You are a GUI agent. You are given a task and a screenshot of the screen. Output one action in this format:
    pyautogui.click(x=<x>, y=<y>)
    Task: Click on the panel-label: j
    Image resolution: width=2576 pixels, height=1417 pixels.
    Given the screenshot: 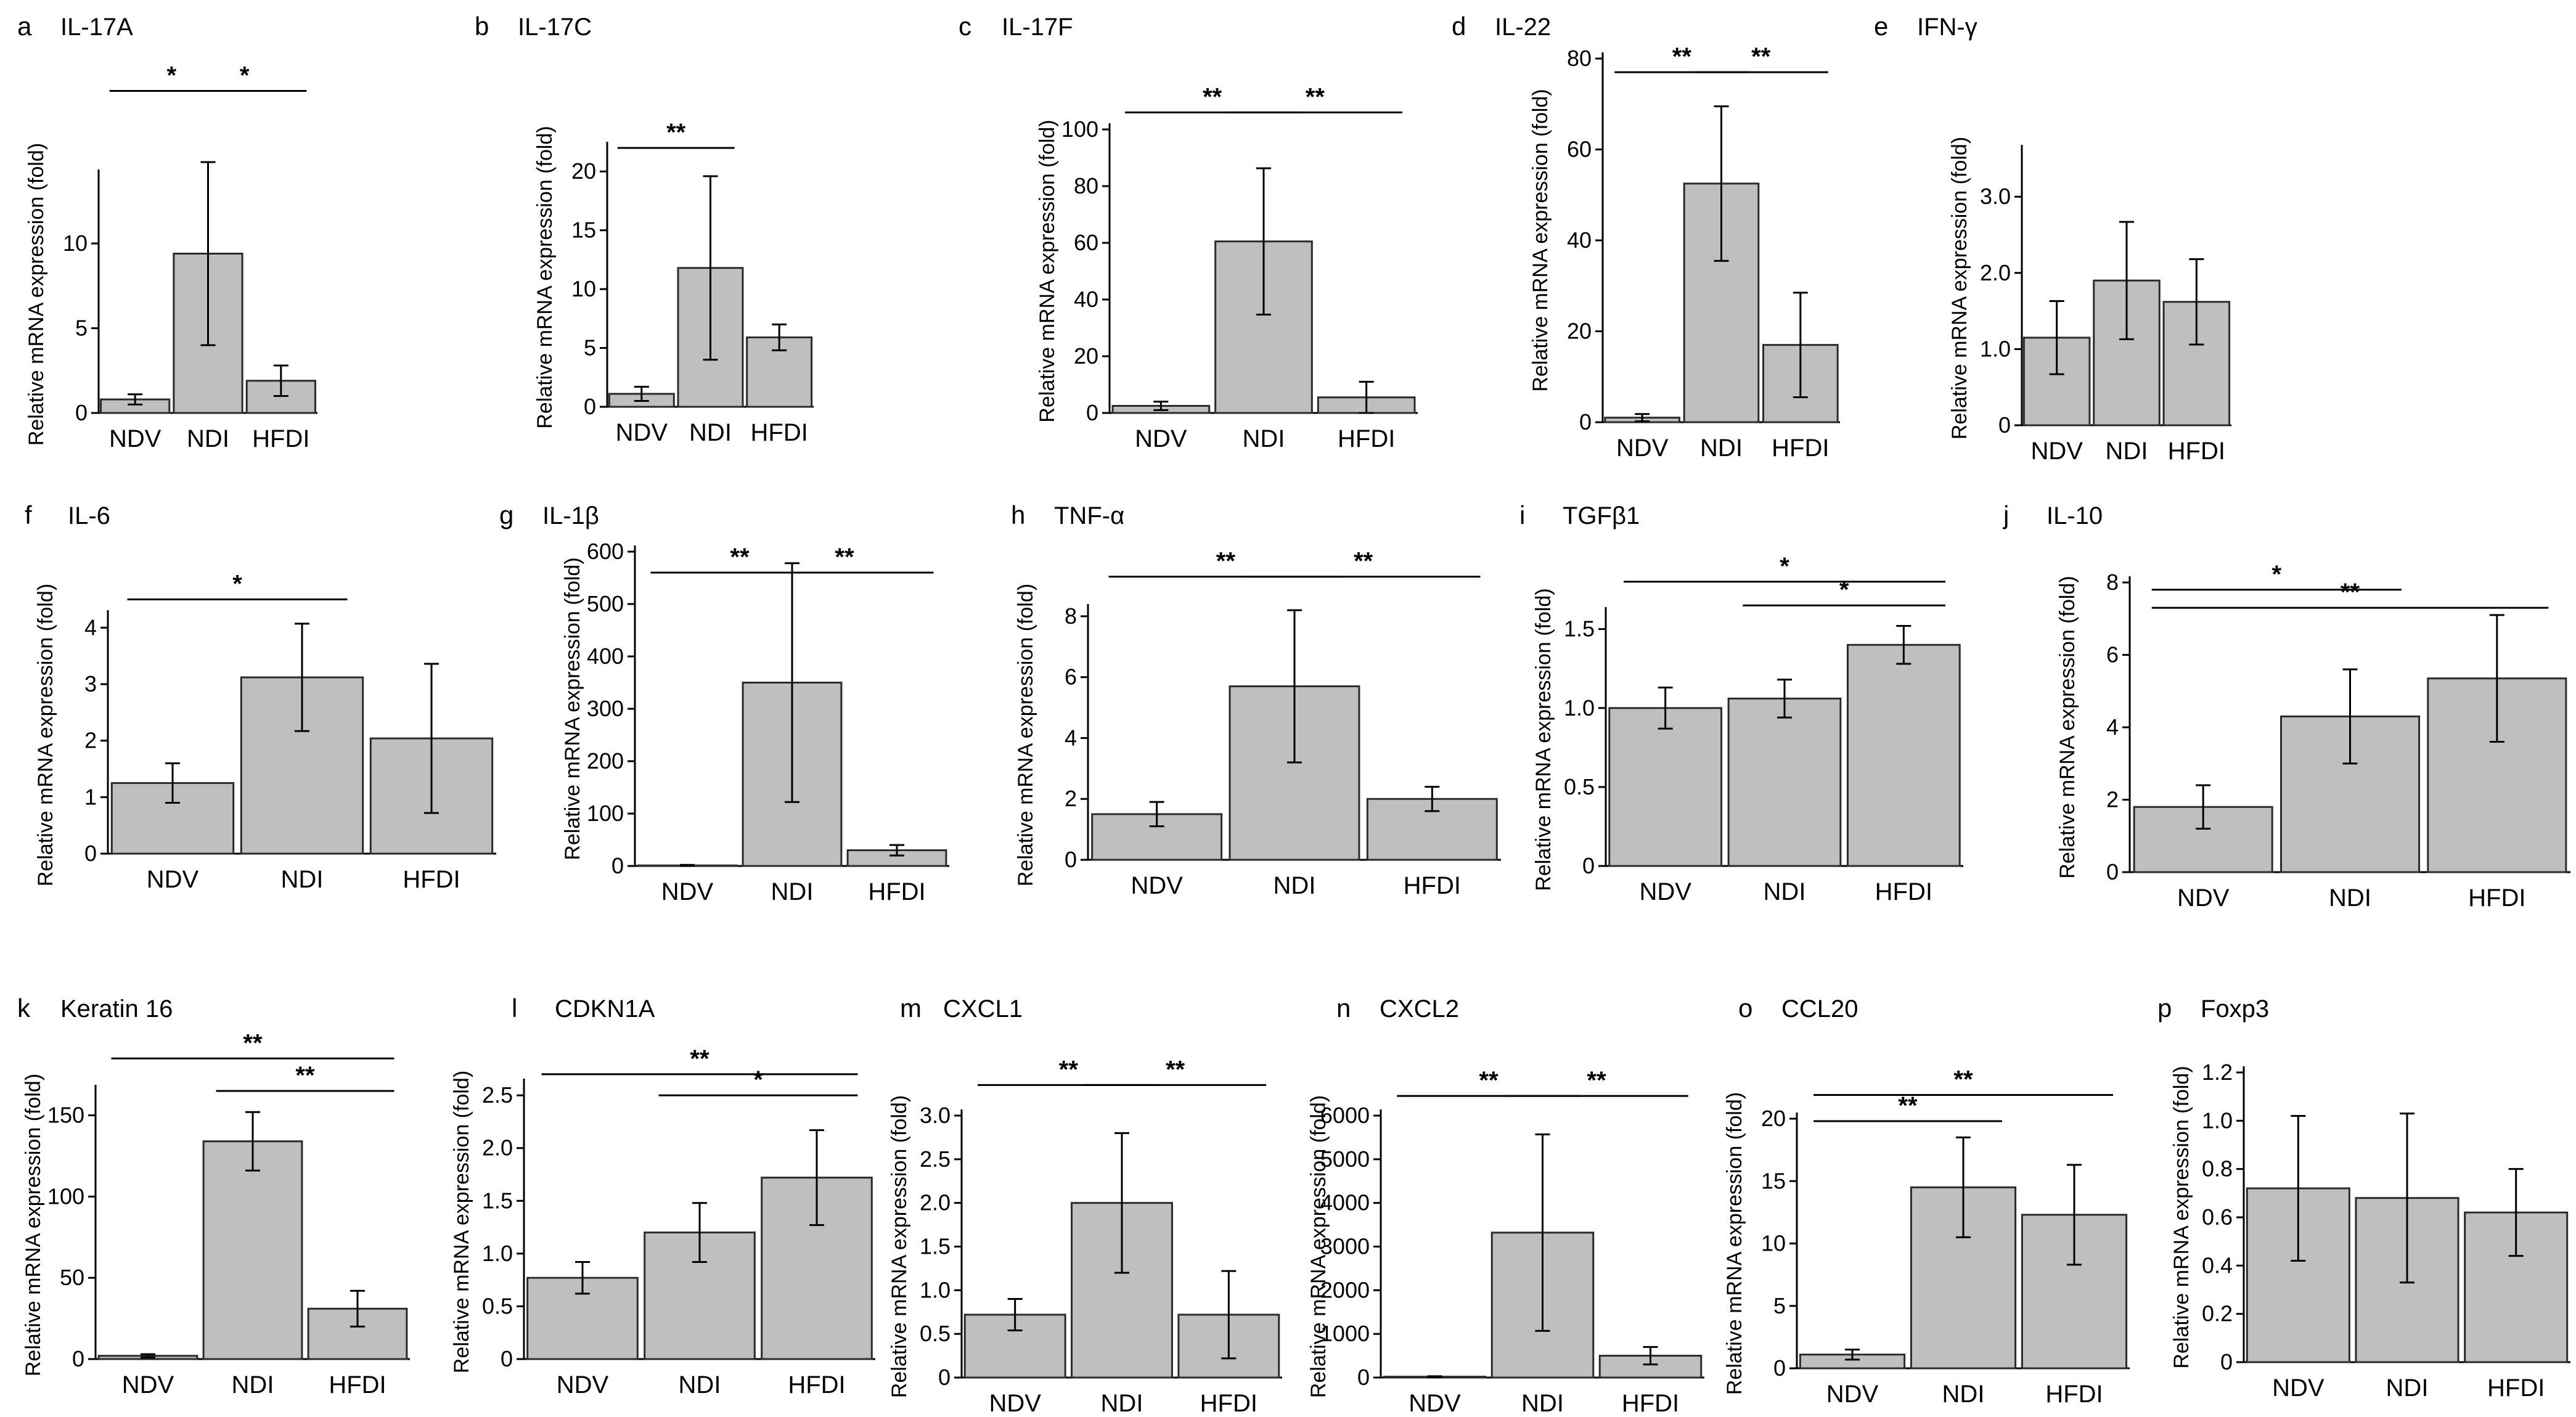 What is the action you would take?
    pyautogui.click(x=2005, y=514)
    